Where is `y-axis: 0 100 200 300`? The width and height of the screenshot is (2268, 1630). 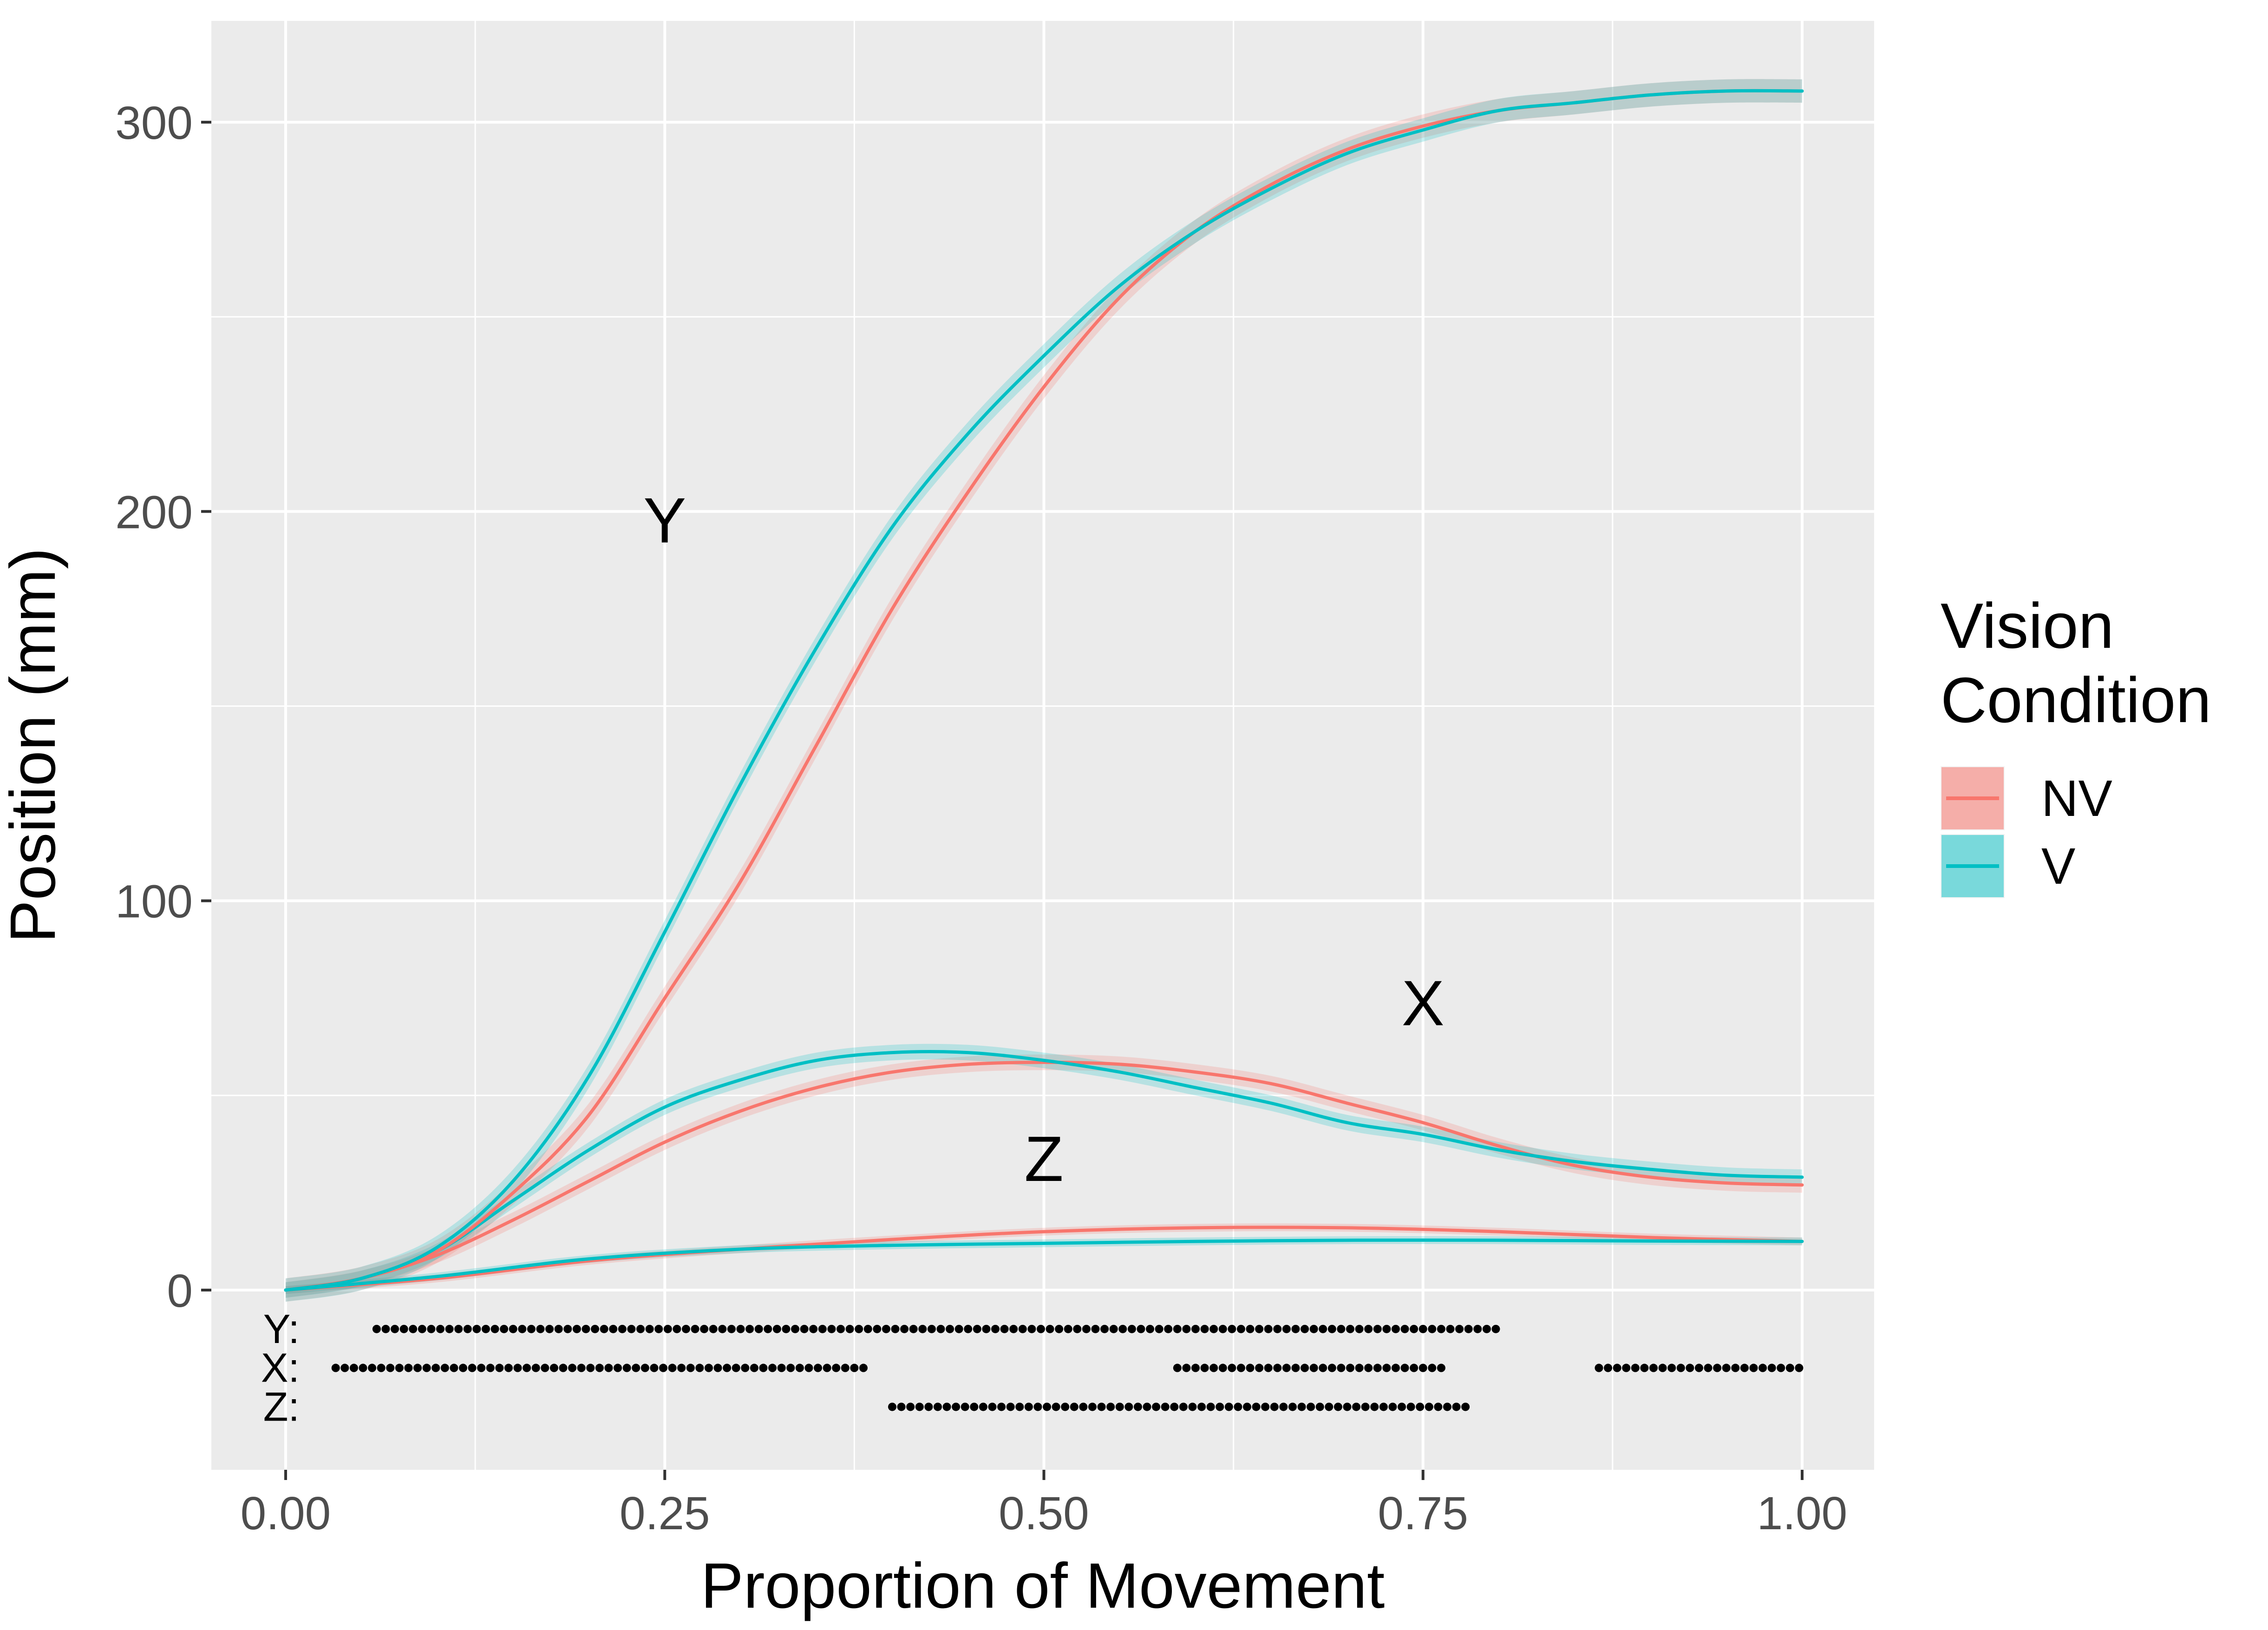 y-axis: 0 100 200 300 is located at coordinates (163, 707).